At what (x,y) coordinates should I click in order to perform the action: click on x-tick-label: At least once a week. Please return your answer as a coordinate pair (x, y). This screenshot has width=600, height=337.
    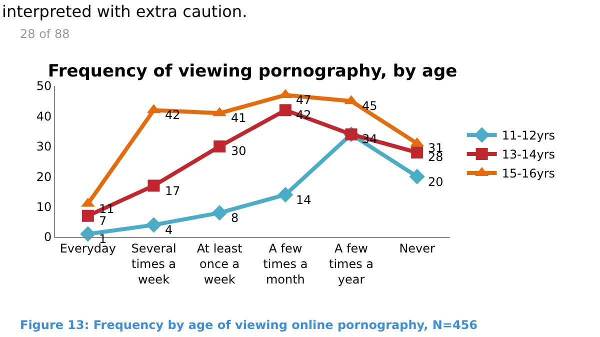
    Looking at the image, I should click on (219, 264).